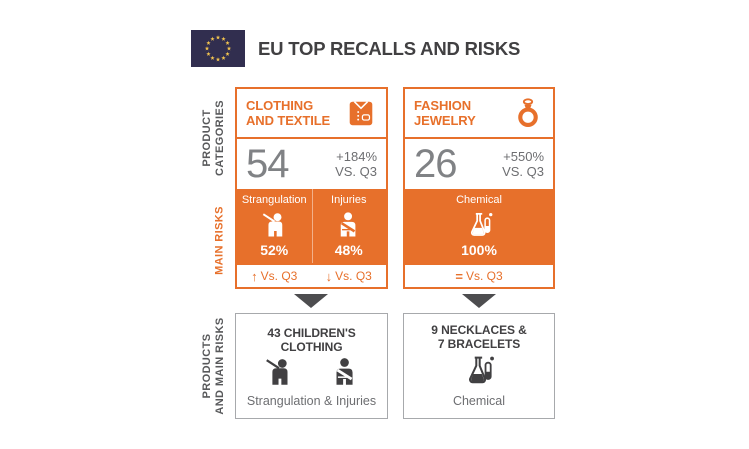 The width and height of the screenshot is (749, 449). What do you see at coordinates (528, 113) in the screenshot?
I see `ring-icon` at bounding box center [528, 113].